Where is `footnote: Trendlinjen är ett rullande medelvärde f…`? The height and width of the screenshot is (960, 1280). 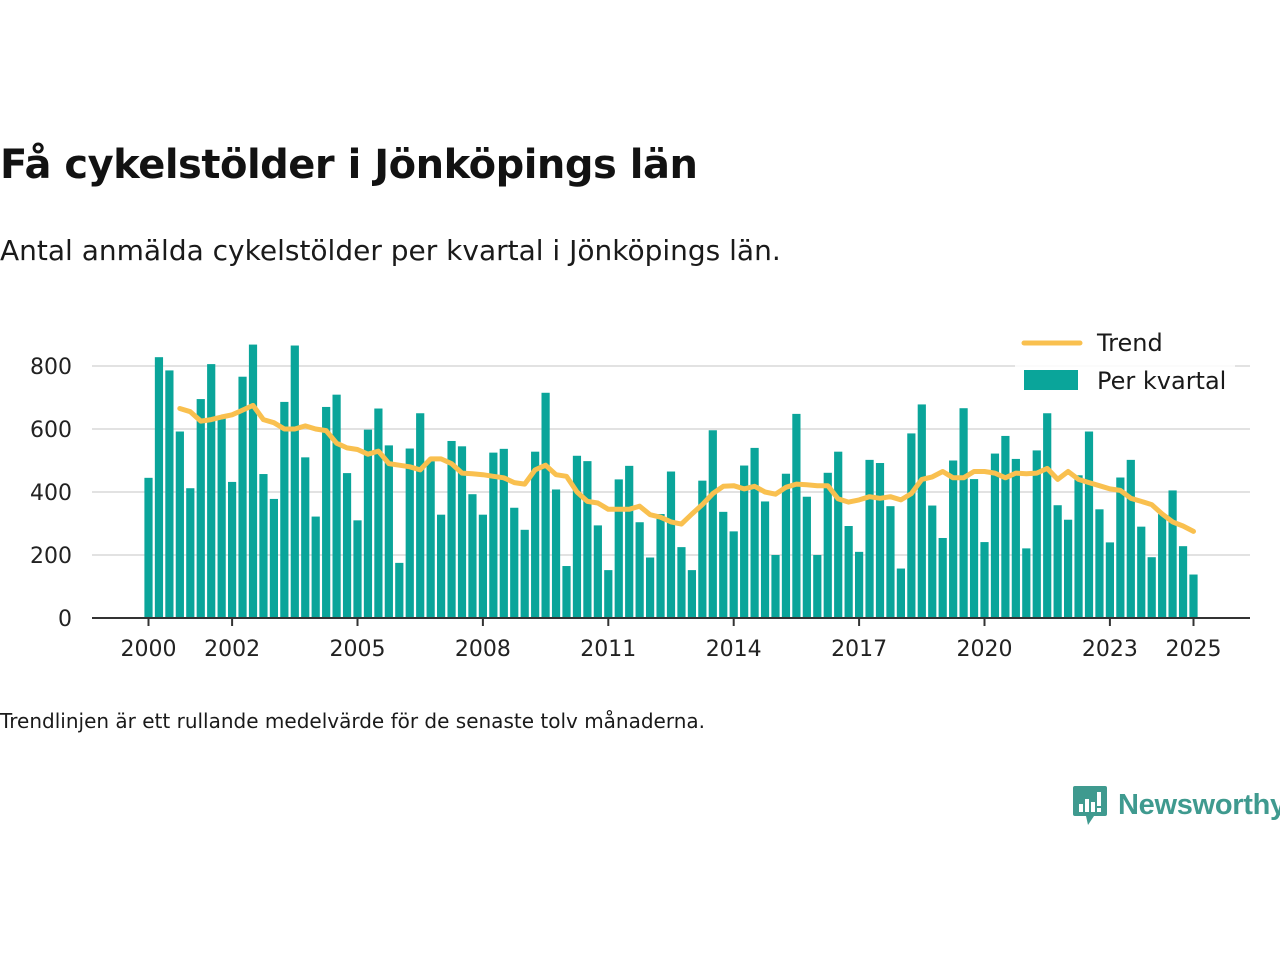
footnote: Trendlinjen är ett rullande medelvärde f… is located at coordinates (353, 721).